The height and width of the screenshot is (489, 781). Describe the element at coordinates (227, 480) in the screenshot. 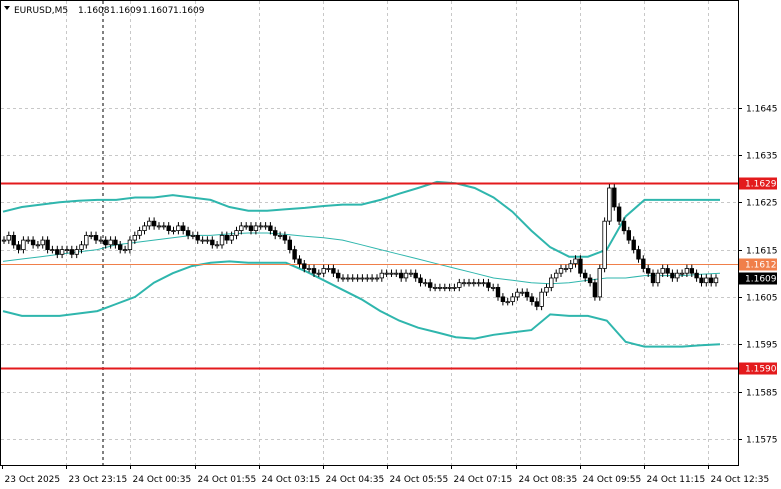

I see `time-tick-label: 24 Oct 01:55` at that location.